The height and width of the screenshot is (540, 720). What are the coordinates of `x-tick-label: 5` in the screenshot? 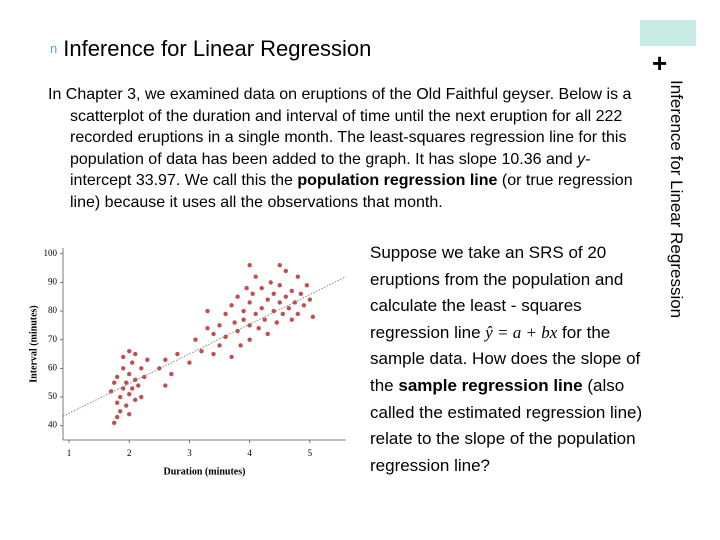 It's located at (310, 453).